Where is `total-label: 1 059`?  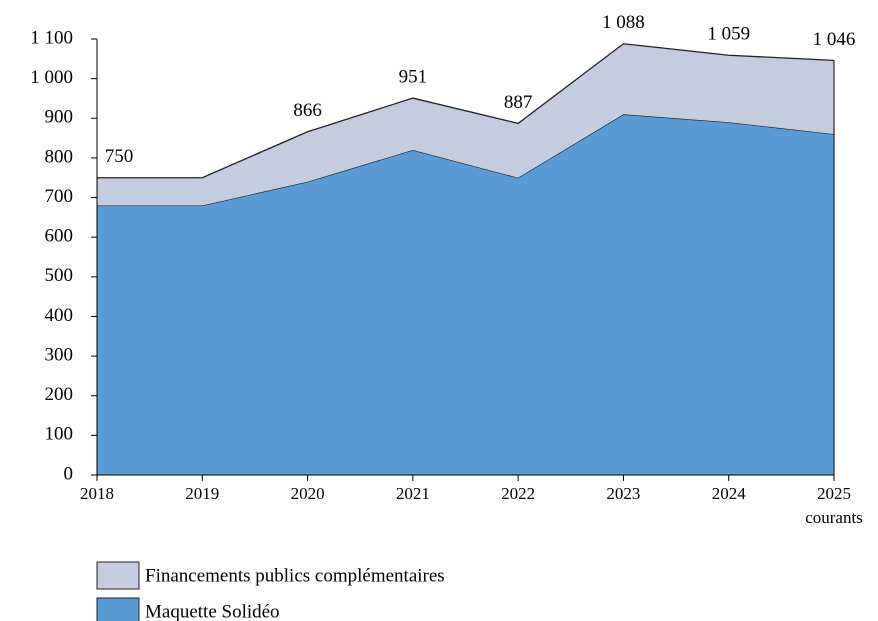
total-label: 1 059 is located at coordinates (728, 34).